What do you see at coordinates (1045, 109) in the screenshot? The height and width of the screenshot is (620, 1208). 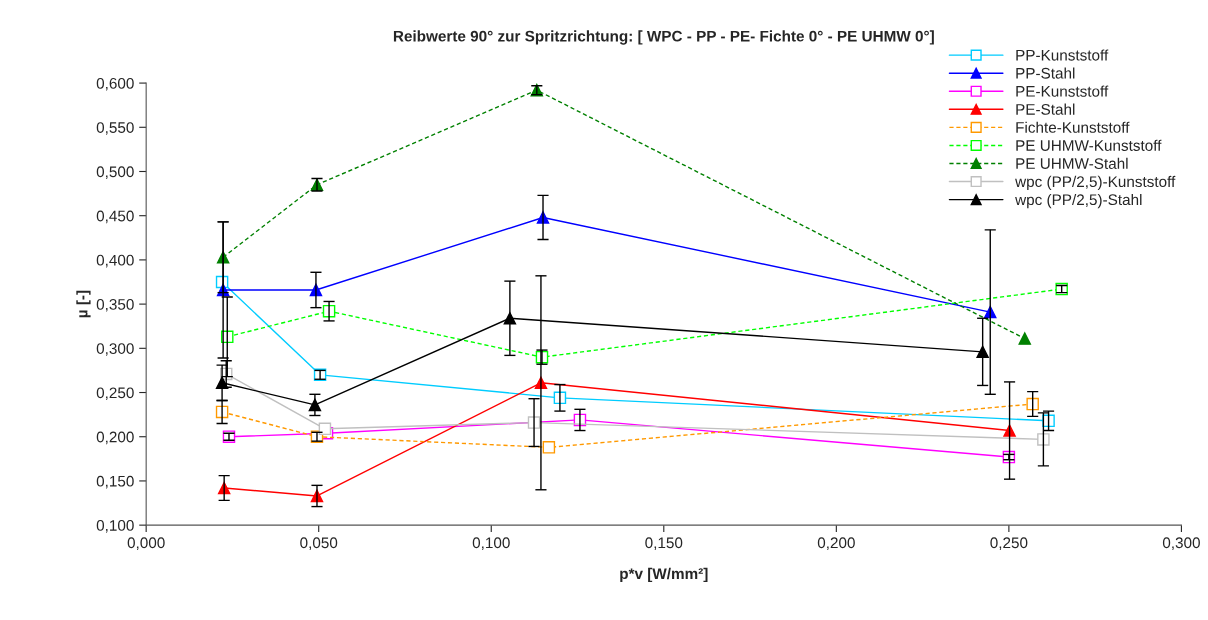 I see `legend-label: PE-Stahl` at bounding box center [1045, 109].